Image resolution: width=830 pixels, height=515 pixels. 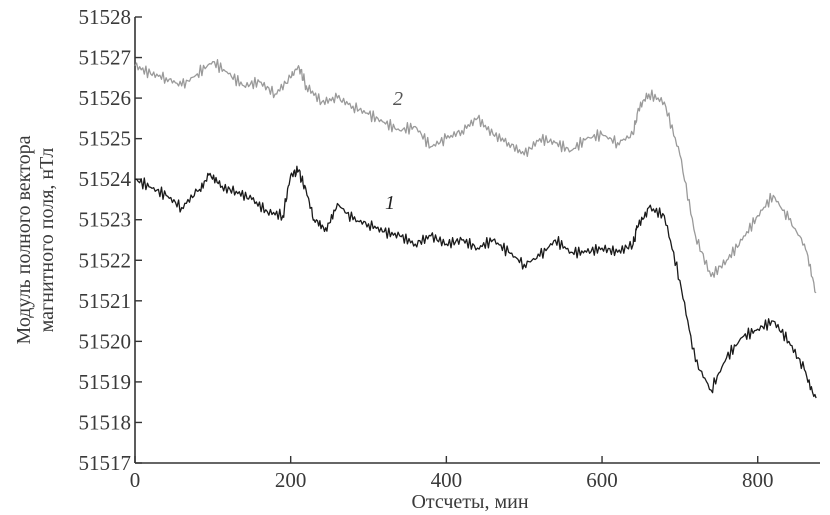 I want to click on y-tick-label: 51527, so click(x=105, y=58).